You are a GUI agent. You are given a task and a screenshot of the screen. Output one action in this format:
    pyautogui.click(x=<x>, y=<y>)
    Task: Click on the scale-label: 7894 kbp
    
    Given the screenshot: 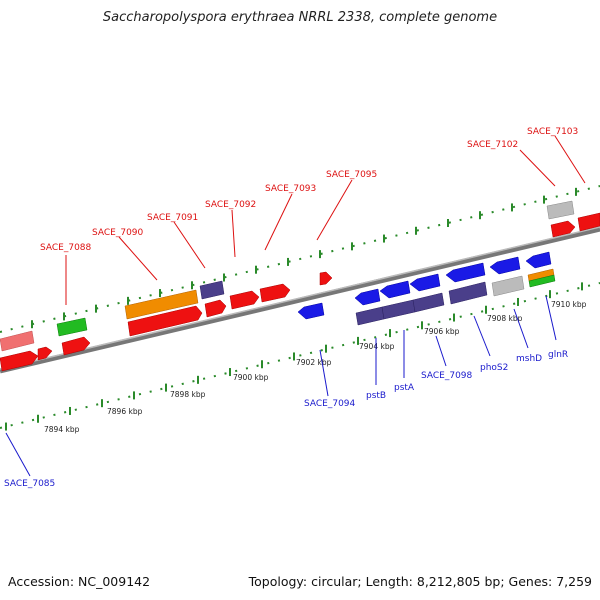 What is the action you would take?
    pyautogui.click(x=62, y=429)
    